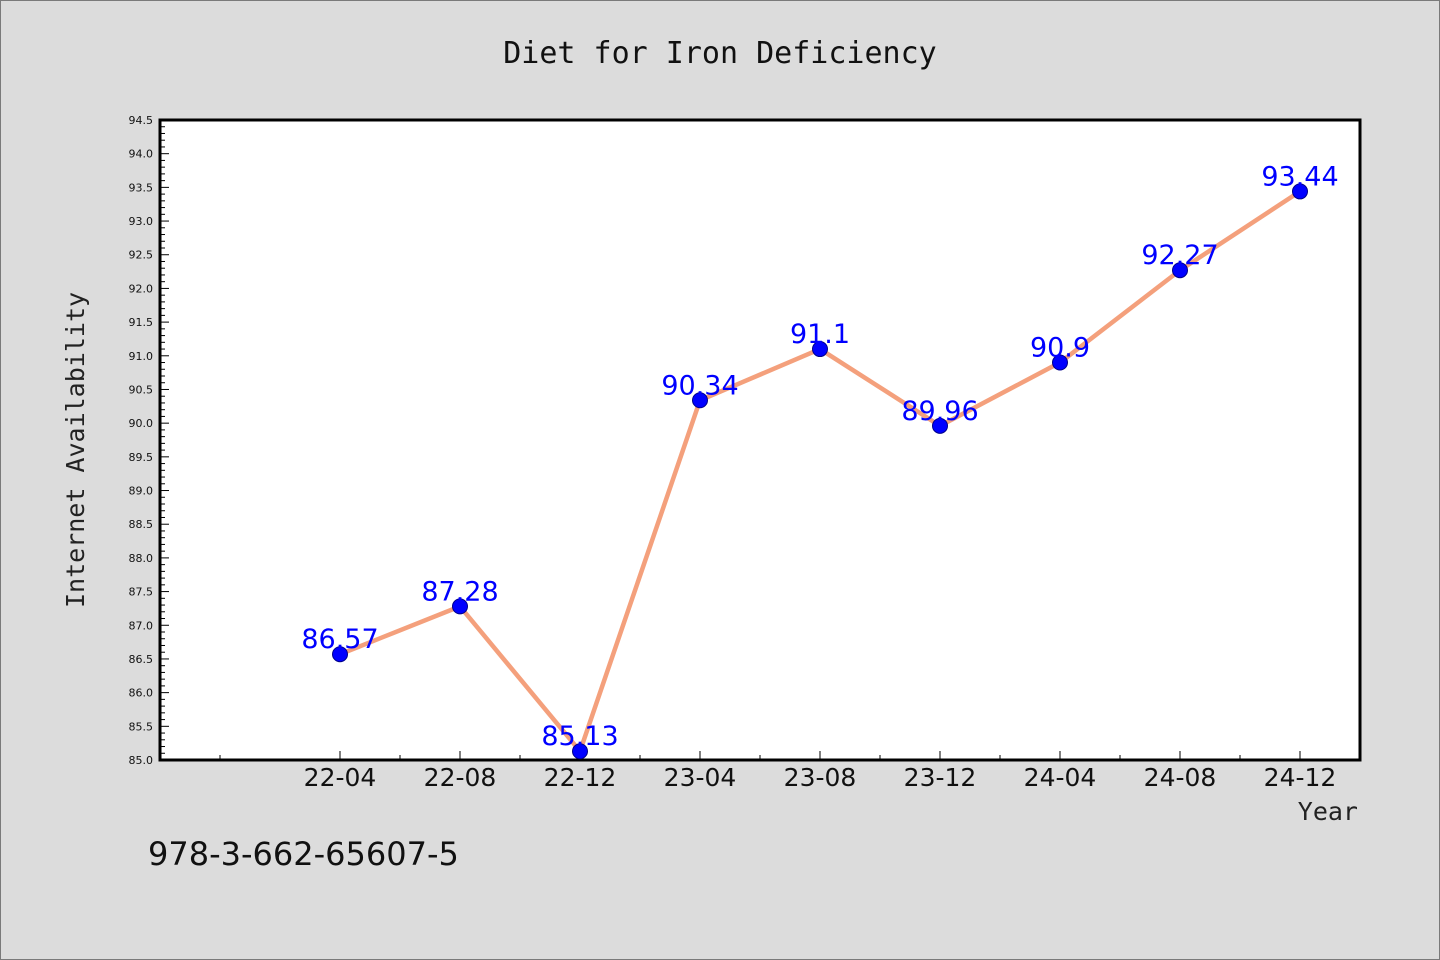 The height and width of the screenshot is (960, 1440). Describe the element at coordinates (820, 334) in the screenshot. I see `data-label: 91.1` at that location.